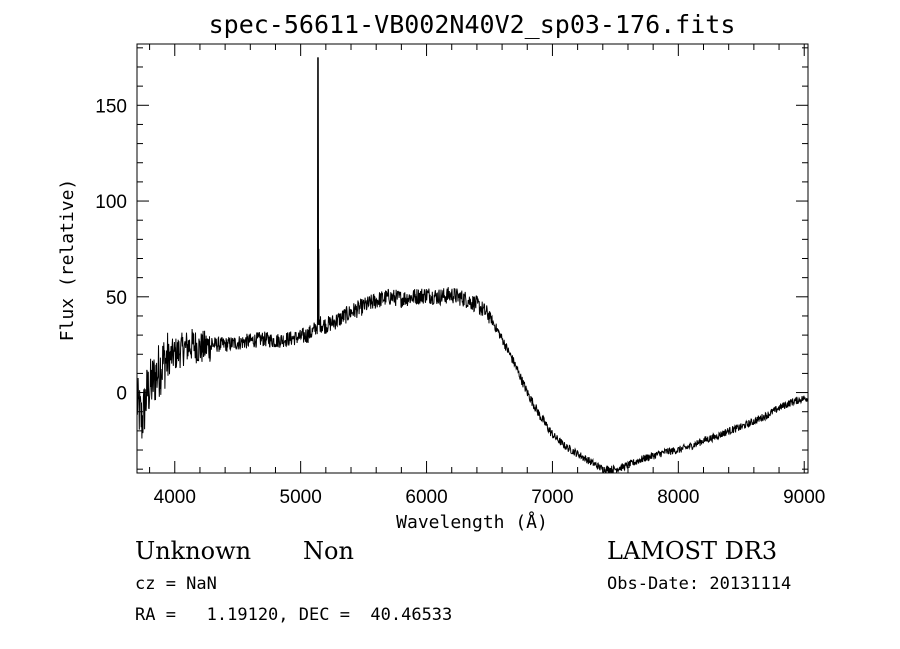  What do you see at coordinates (193, 551) in the screenshot?
I see `class-label: Unknown` at bounding box center [193, 551].